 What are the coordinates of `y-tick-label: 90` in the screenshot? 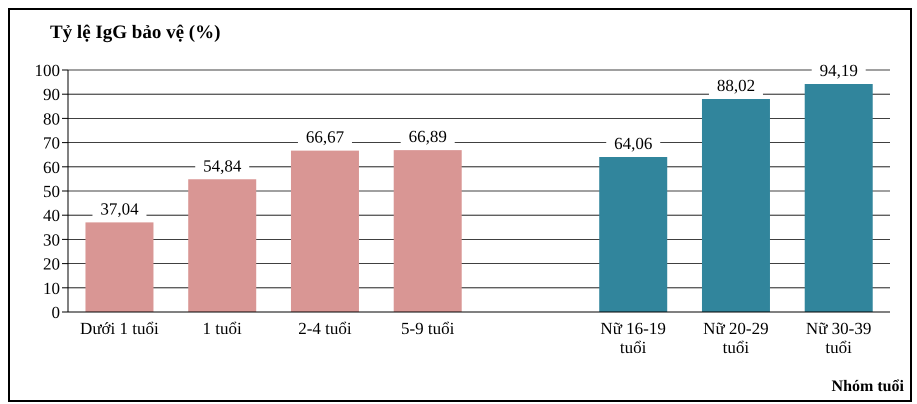 It's located at (51, 94).